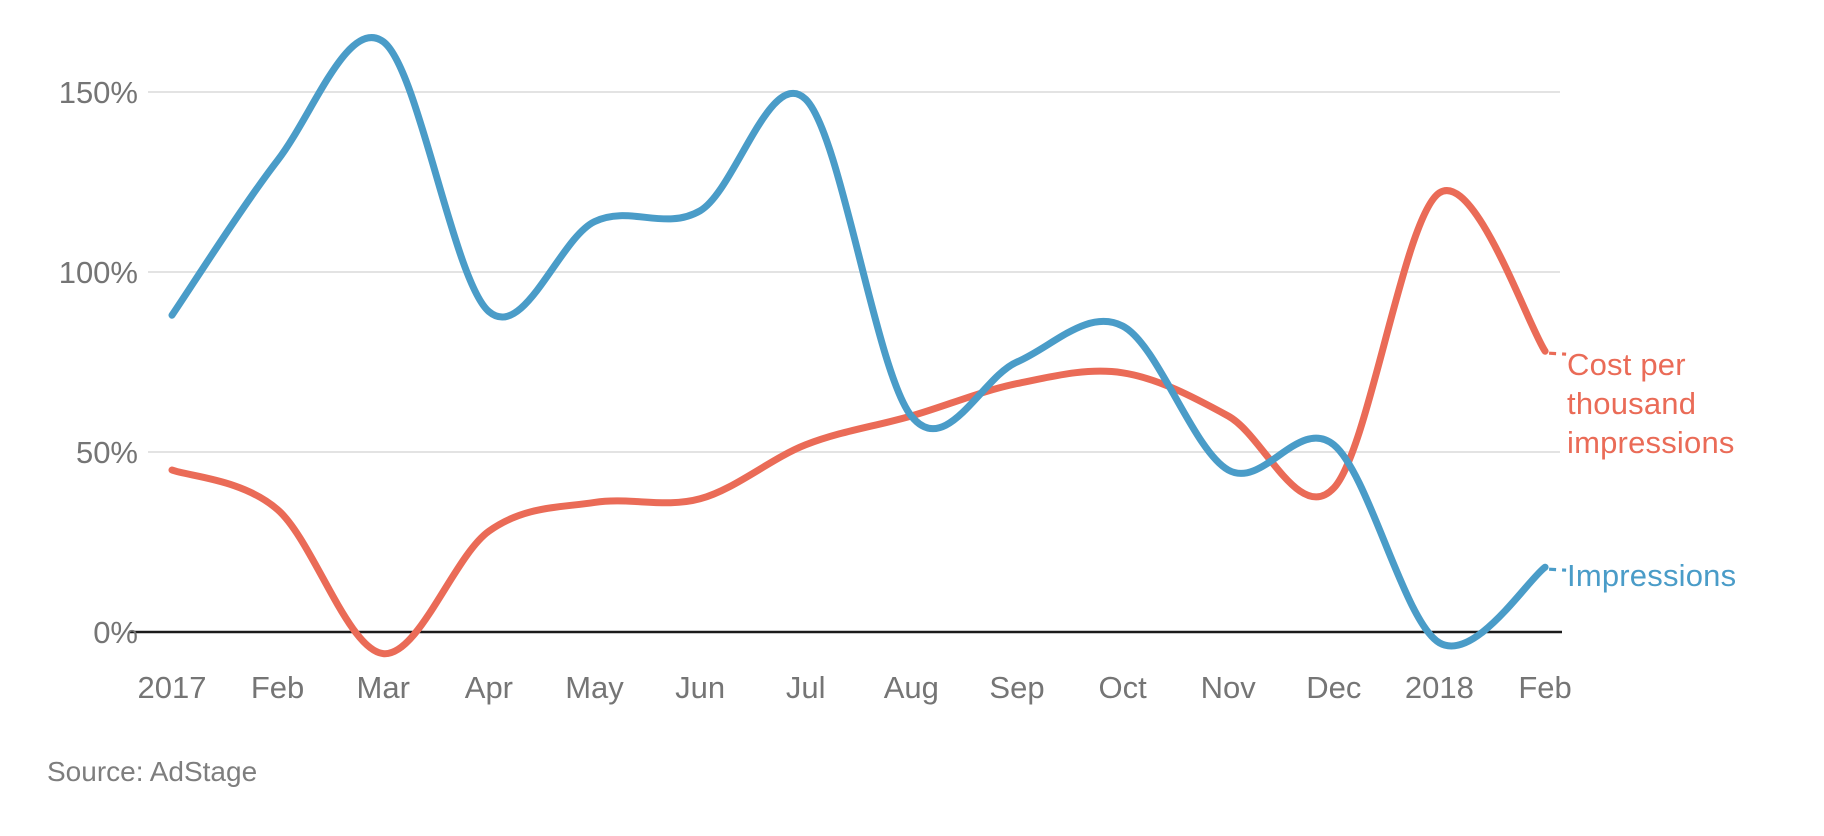 This screenshot has height=836, width=1824. I want to click on x-tick-label: May, so click(594, 687).